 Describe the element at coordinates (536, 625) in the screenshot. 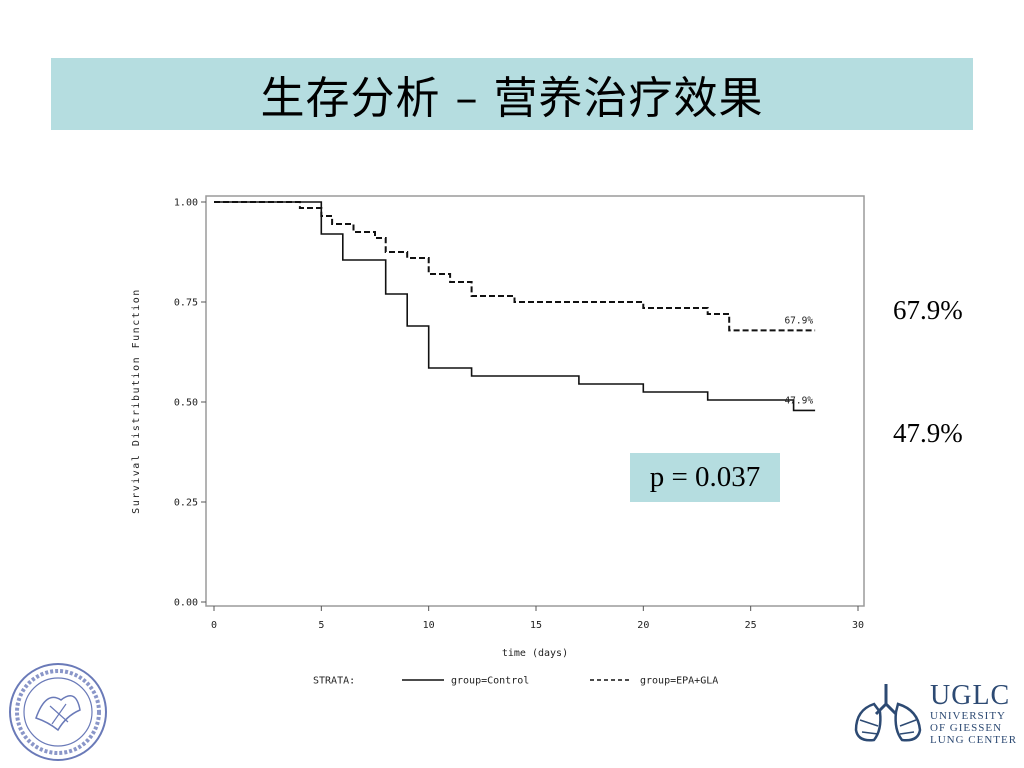

I see `x-tick-label: 15` at that location.